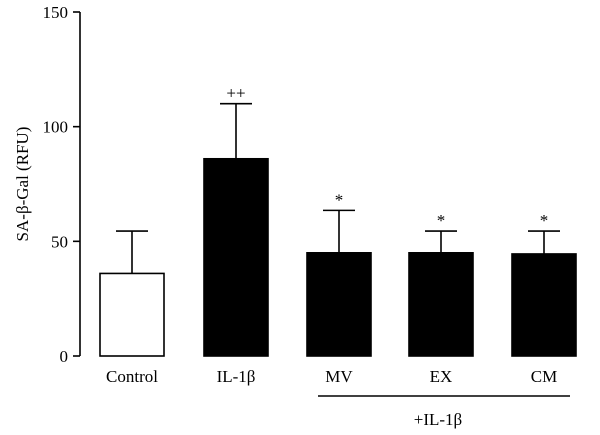 The width and height of the screenshot is (600, 435). I want to click on bar-cm, so click(544, 305).